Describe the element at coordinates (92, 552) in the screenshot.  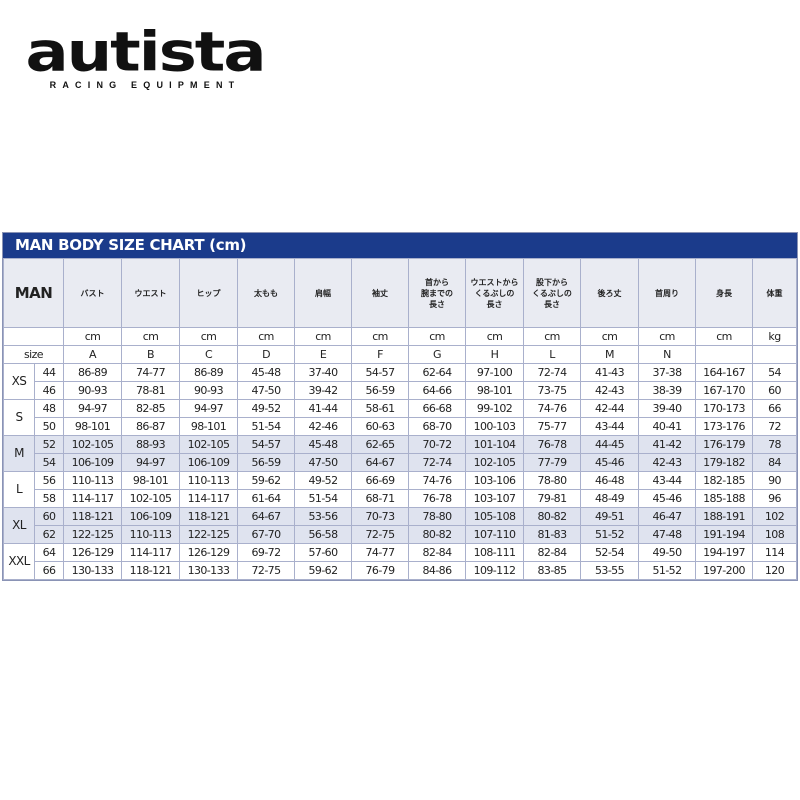
I see `measurement-cell: 126-129` at that location.